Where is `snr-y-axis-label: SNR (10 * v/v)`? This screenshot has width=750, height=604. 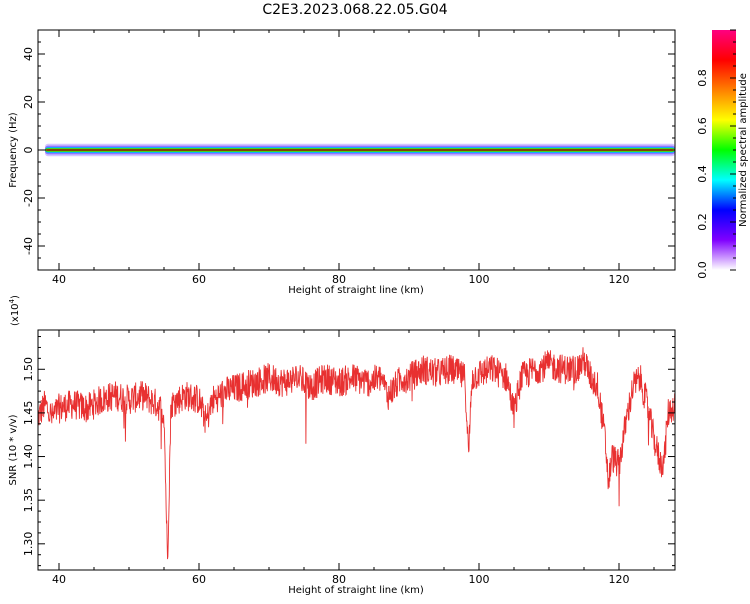
snr-y-axis-label: SNR (10 * v/v) is located at coordinates (13, 449).